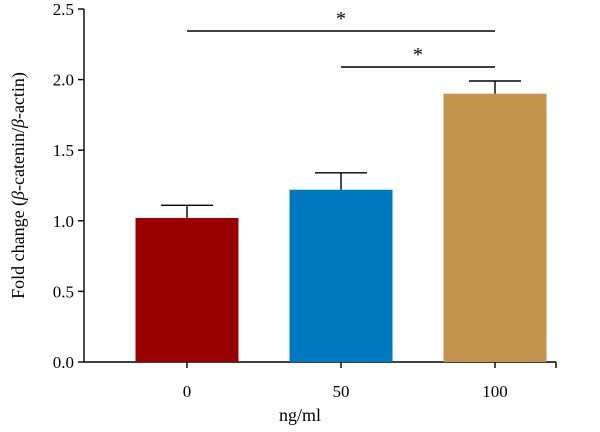  Describe the element at coordinates (68, 186) in the screenshot. I see `y-ticks: 0.0 0.5 1.0 1.5 2.0 2.5` at that location.